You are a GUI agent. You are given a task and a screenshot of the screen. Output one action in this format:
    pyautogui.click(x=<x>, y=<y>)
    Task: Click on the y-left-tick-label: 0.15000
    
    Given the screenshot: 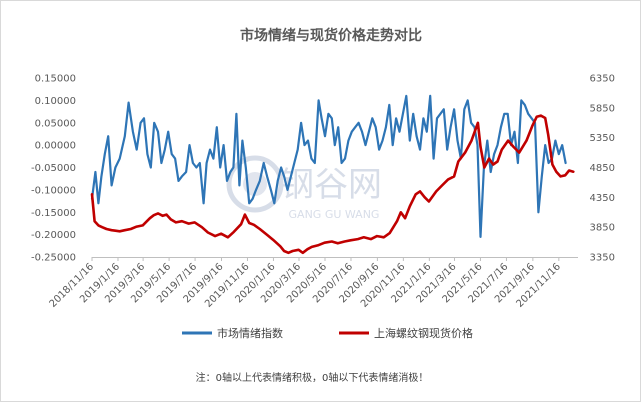 What is the action you would take?
    pyautogui.click(x=55, y=79)
    